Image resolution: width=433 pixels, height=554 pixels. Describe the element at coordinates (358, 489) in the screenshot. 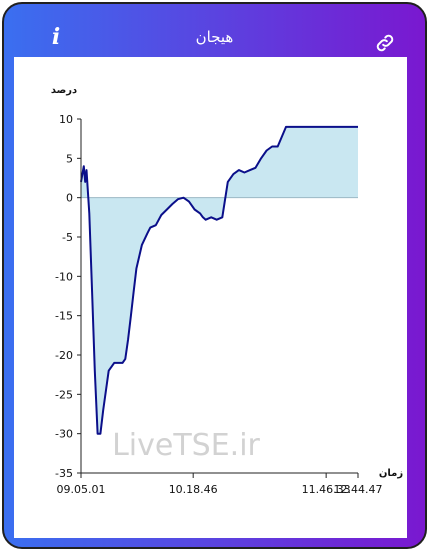

I see `x-tick-label: 12.44.47` at that location.